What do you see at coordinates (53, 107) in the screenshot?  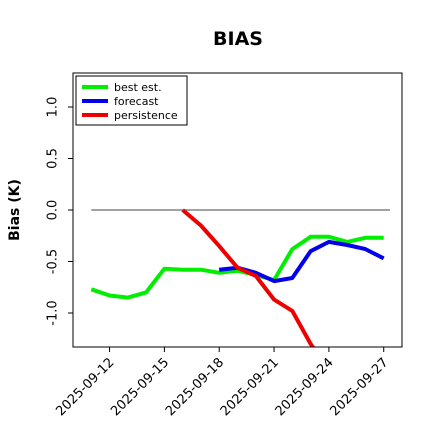 I see `y-tick-label: 1.0` at bounding box center [53, 107].